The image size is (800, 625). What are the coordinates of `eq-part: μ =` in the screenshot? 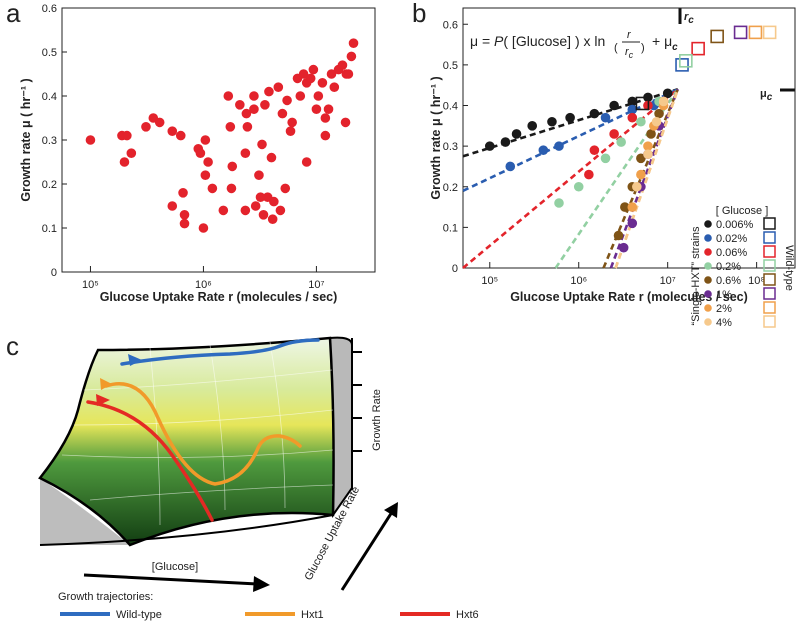 It's located at (482, 41).